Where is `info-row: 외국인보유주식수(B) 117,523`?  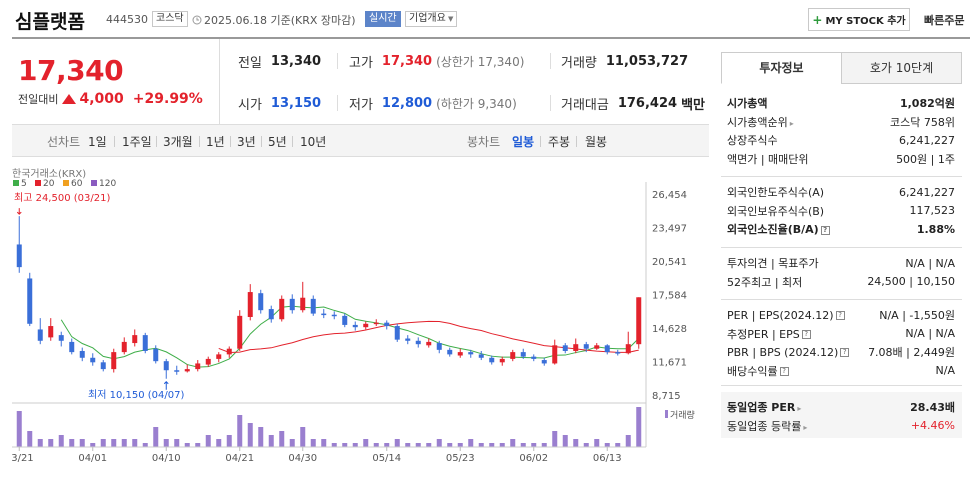 info-row: 외국인보유주식수(B) 117,523 is located at coordinates (841, 211).